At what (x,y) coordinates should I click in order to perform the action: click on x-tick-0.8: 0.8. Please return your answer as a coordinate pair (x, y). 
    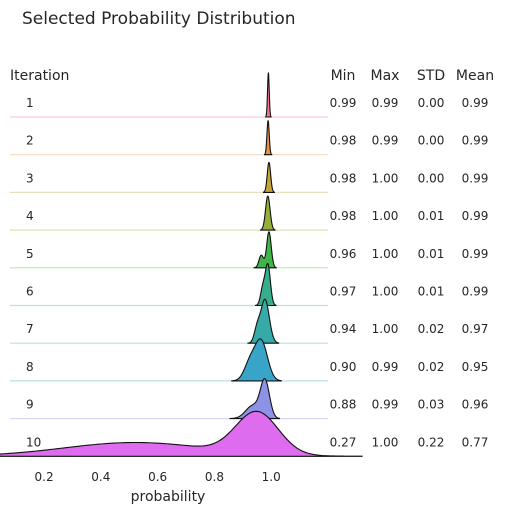
    Looking at the image, I should click on (214, 477).